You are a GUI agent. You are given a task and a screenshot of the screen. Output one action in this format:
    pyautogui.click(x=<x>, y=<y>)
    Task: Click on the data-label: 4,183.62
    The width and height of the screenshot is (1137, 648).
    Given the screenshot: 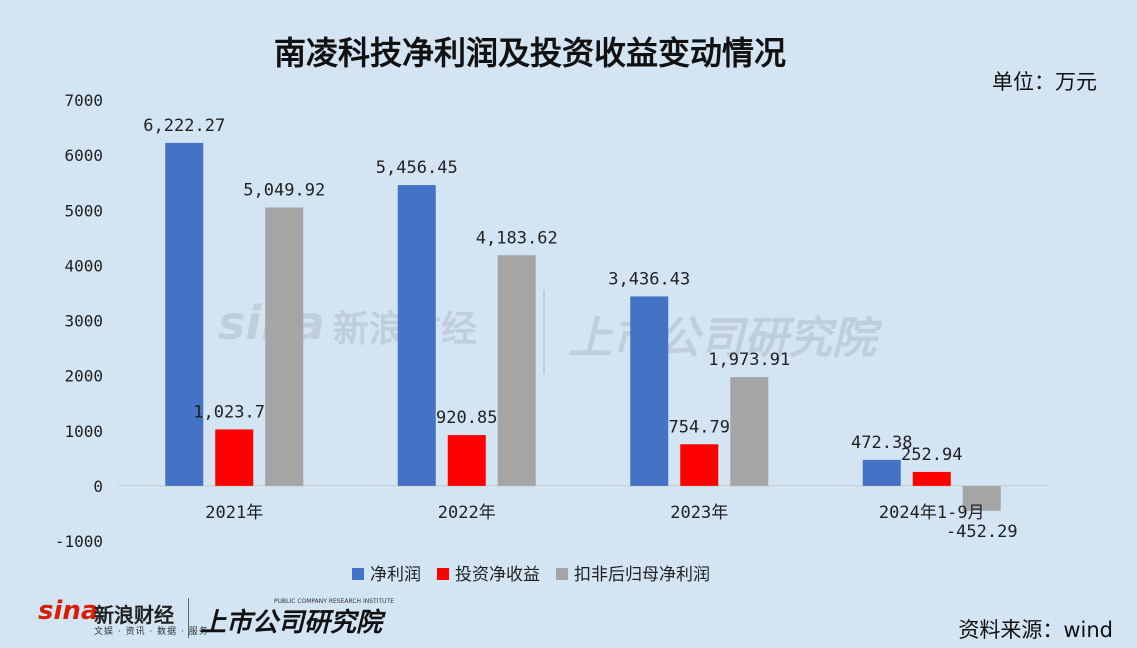 What is the action you would take?
    pyautogui.click(x=517, y=238)
    